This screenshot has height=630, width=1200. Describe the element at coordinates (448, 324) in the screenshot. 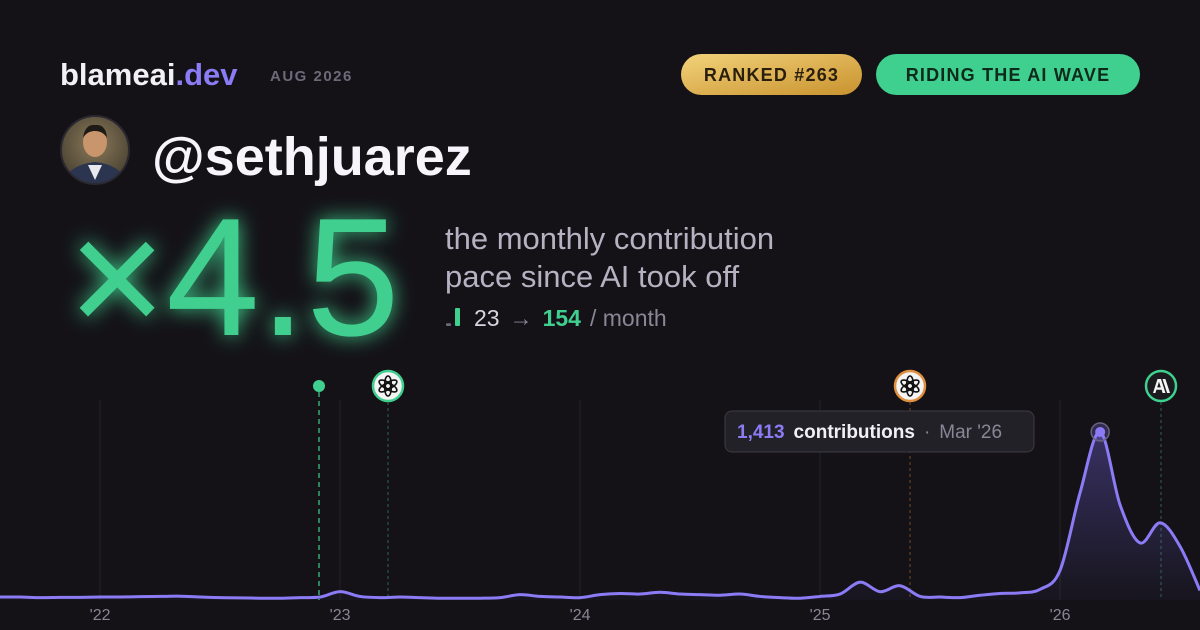

I see `mini-bar-before` at that location.